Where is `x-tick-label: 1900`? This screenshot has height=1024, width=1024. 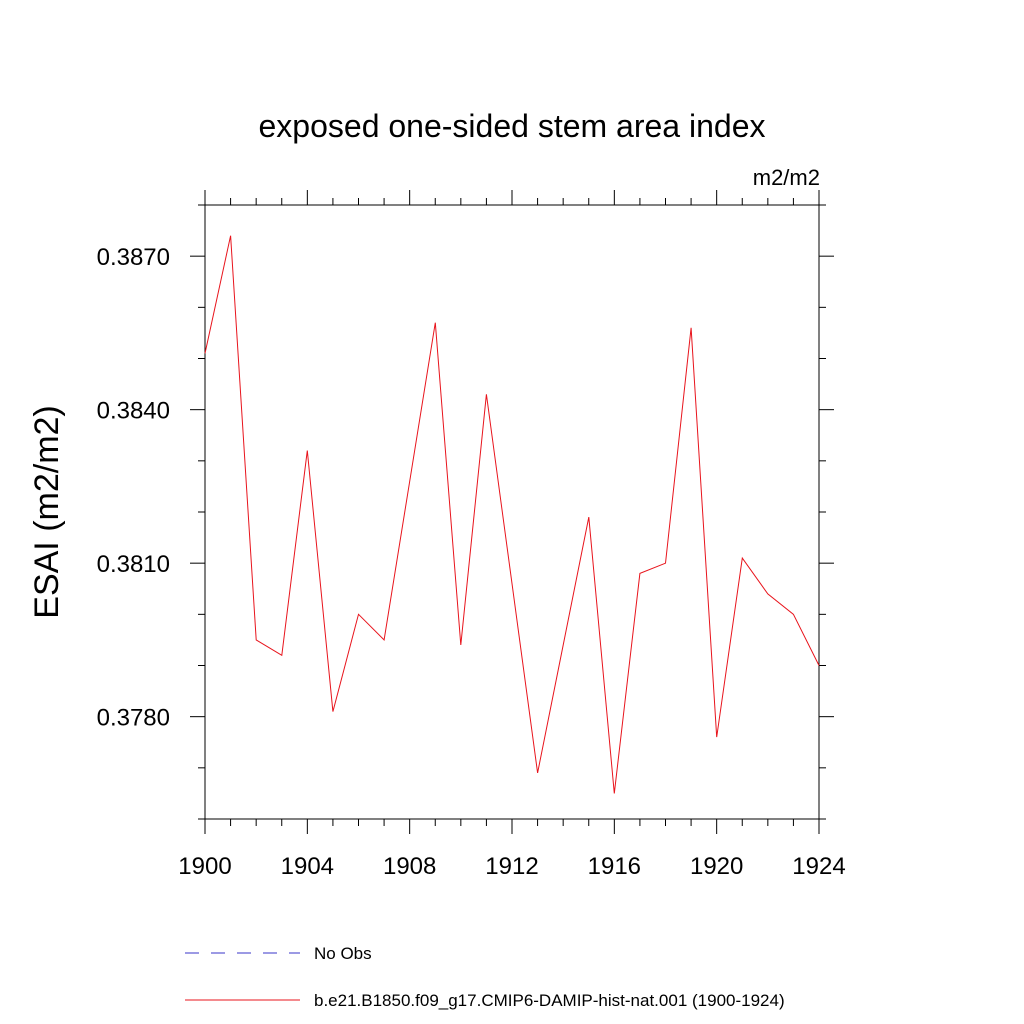 x-tick-label: 1900 is located at coordinates (204, 866).